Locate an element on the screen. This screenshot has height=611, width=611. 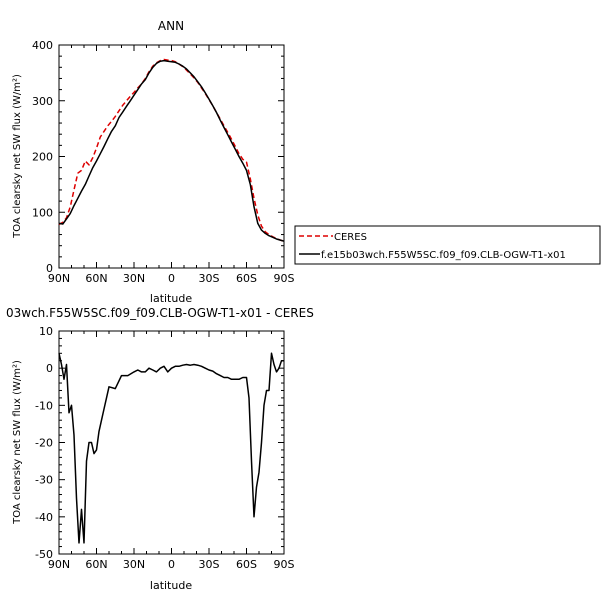
bottom-y-tick-label: -40 is located at coordinates (44, 517).